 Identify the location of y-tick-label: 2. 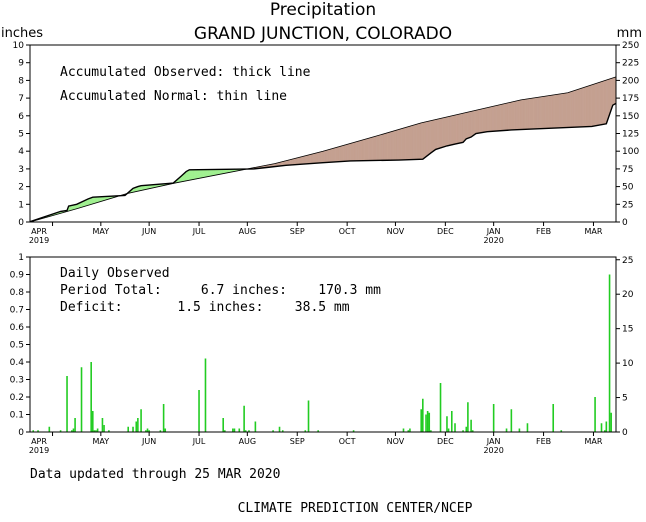
(21, 188).